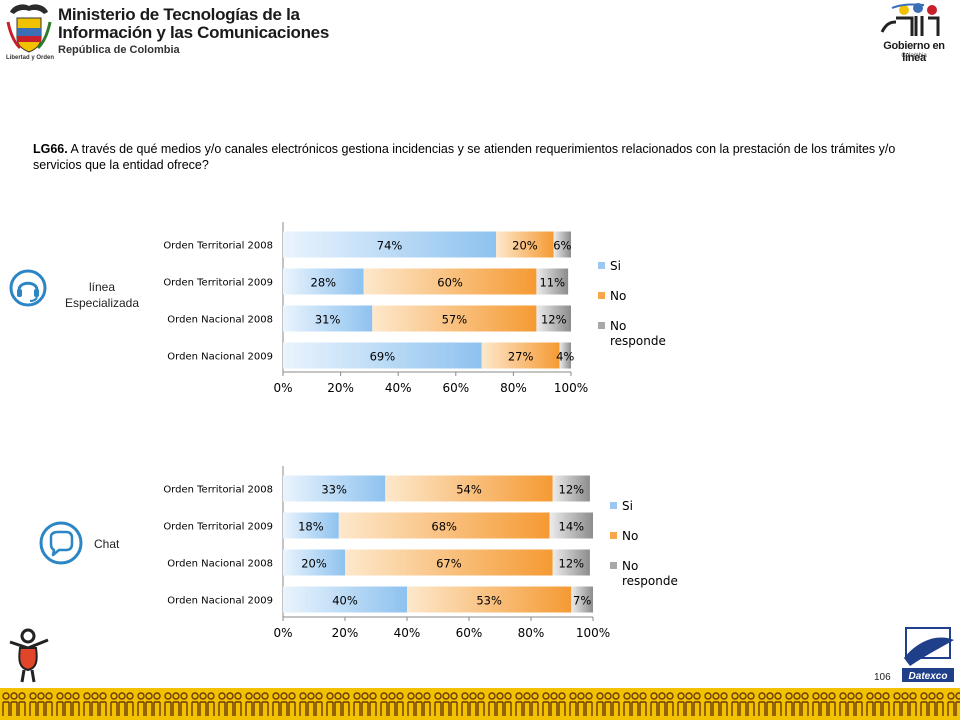 This screenshot has width=960, height=720. What do you see at coordinates (455, 388) in the screenshot?
I see `x-tick-label: 60%` at bounding box center [455, 388].